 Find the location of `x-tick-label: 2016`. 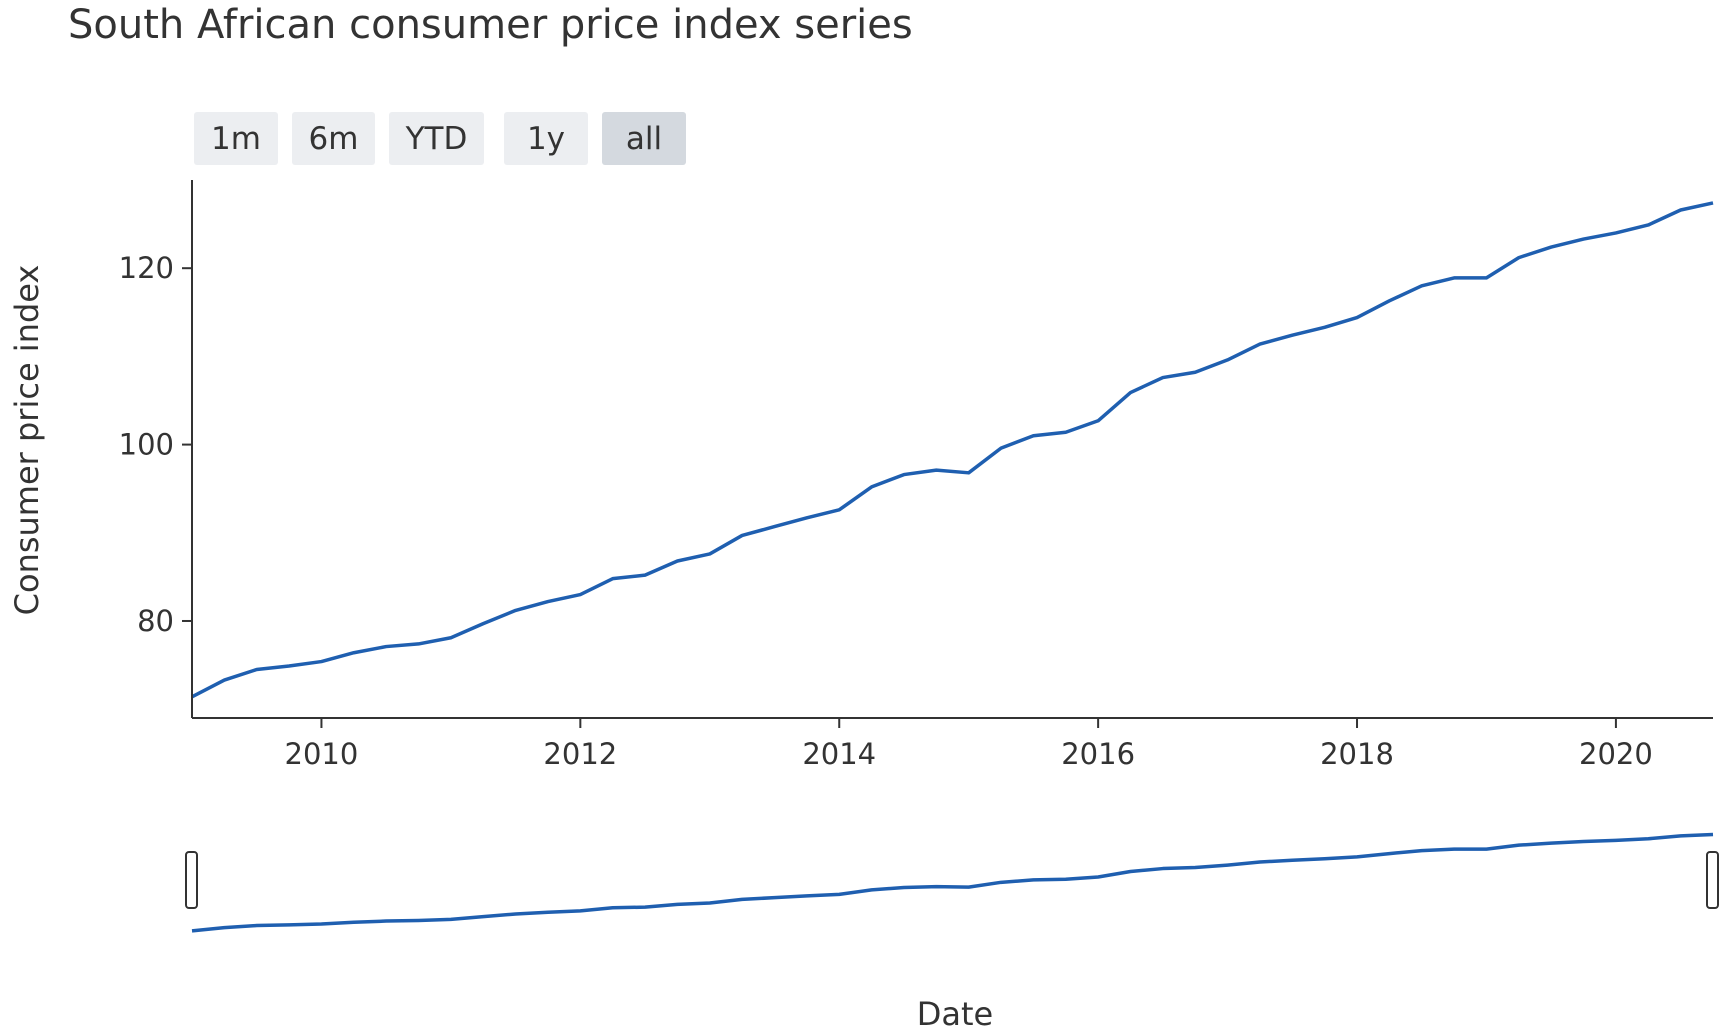

x-tick-label: 2016 is located at coordinates (1098, 754).